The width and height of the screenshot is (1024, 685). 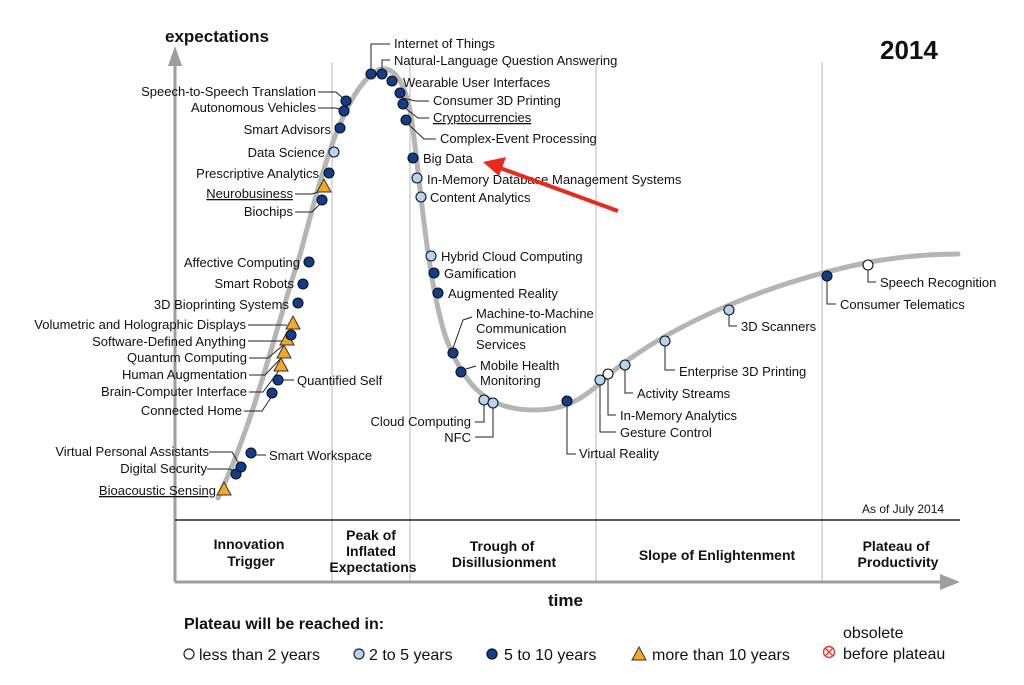 I want to click on legend-title: Plateau will be reached in:, so click(x=284, y=624).